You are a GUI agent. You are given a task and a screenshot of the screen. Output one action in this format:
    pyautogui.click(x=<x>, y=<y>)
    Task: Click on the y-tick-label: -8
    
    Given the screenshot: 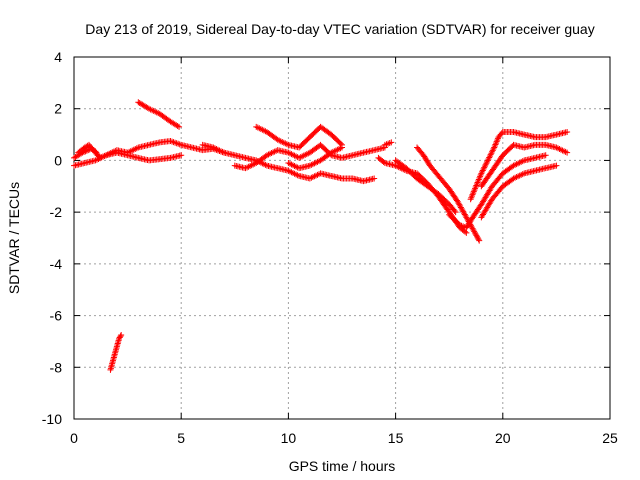 What is the action you would take?
    pyautogui.click(x=56, y=367)
    